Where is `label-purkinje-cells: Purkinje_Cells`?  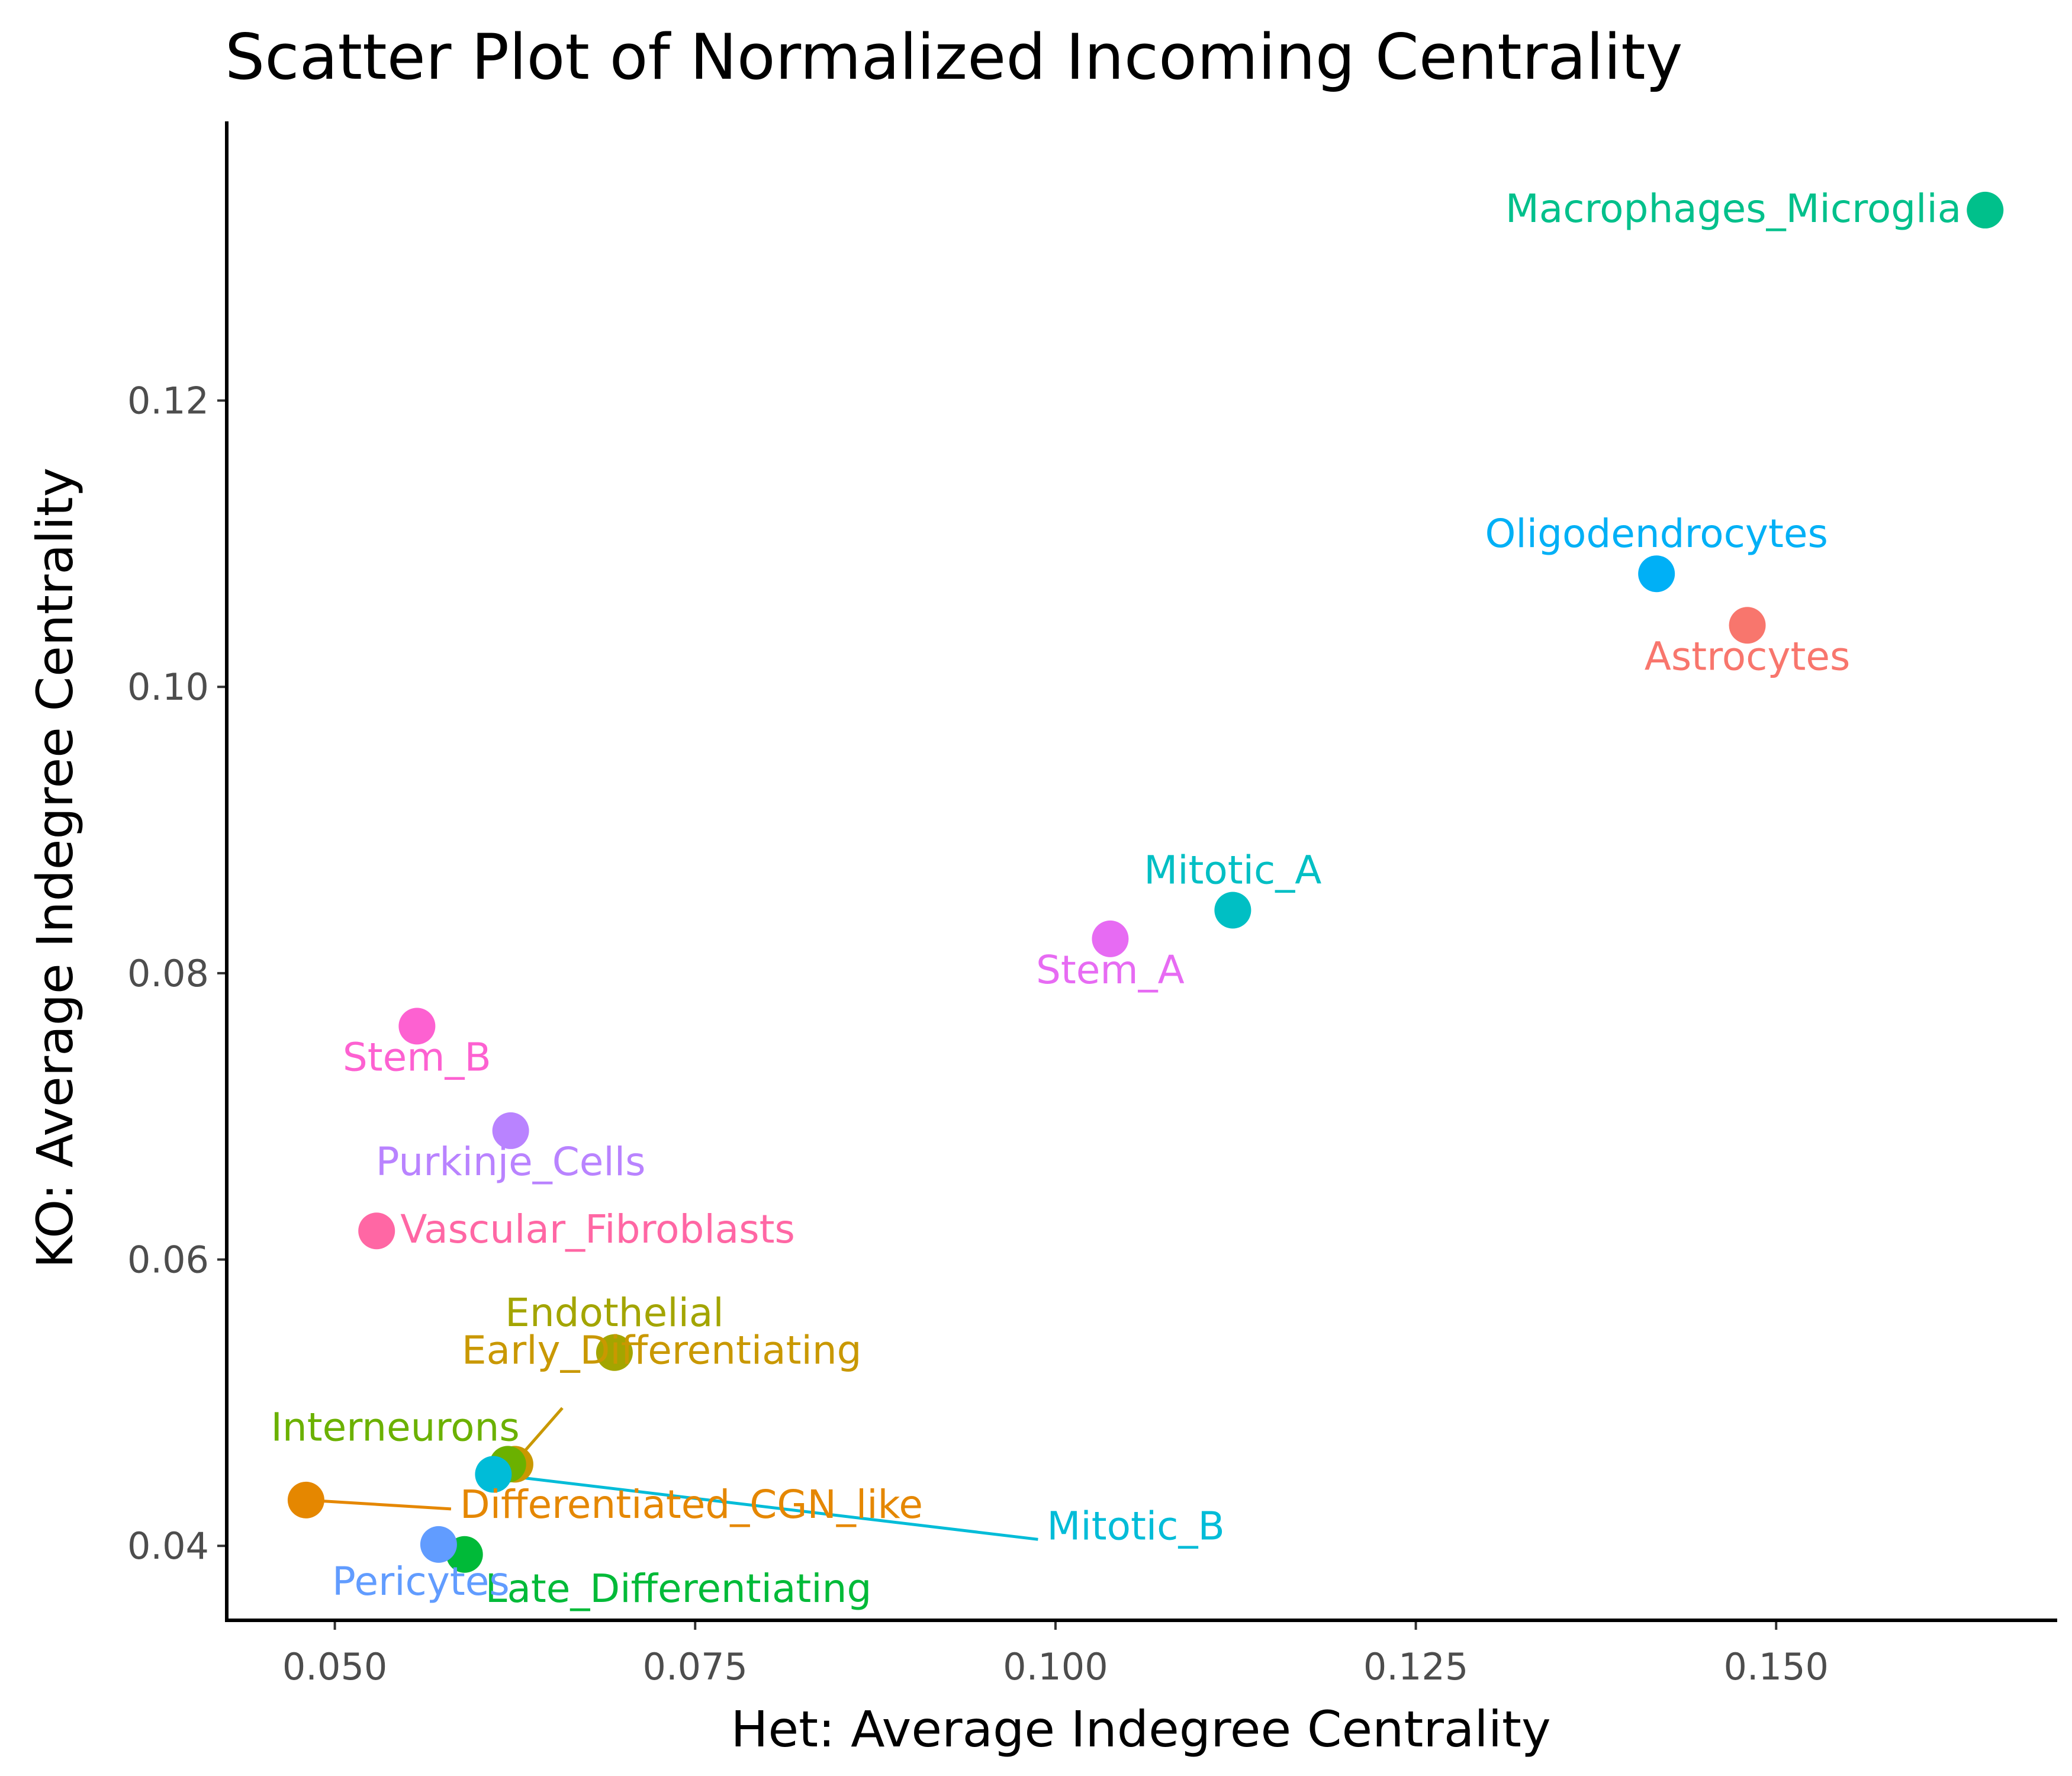 label-purkinje-cells: Purkinje_Cells is located at coordinates (511, 1162).